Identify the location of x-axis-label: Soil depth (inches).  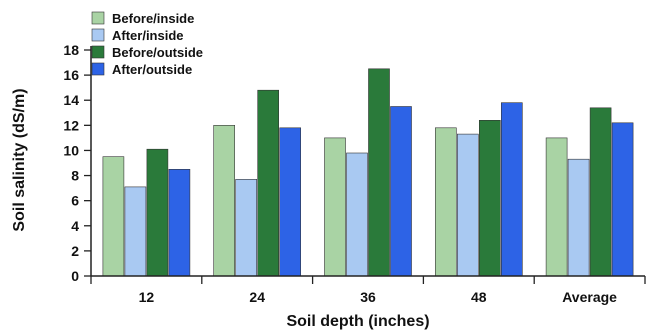
(357, 321).